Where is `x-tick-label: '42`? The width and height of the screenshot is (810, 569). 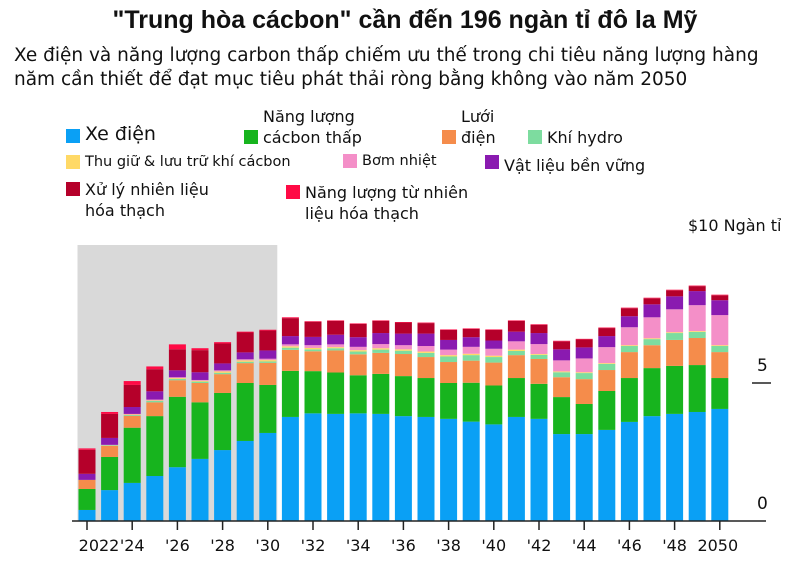
x-tick-label: '42 is located at coordinates (539, 545).